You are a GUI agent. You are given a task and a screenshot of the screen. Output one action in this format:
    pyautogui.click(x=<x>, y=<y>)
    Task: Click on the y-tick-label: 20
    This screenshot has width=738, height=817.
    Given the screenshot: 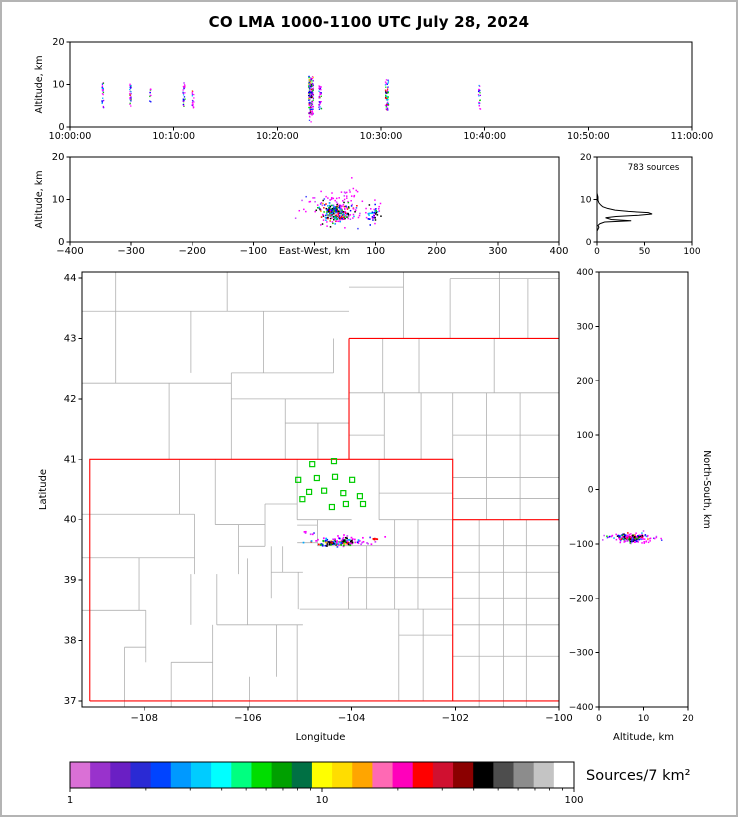 What is the action you would take?
    pyautogui.click(x=58, y=157)
    